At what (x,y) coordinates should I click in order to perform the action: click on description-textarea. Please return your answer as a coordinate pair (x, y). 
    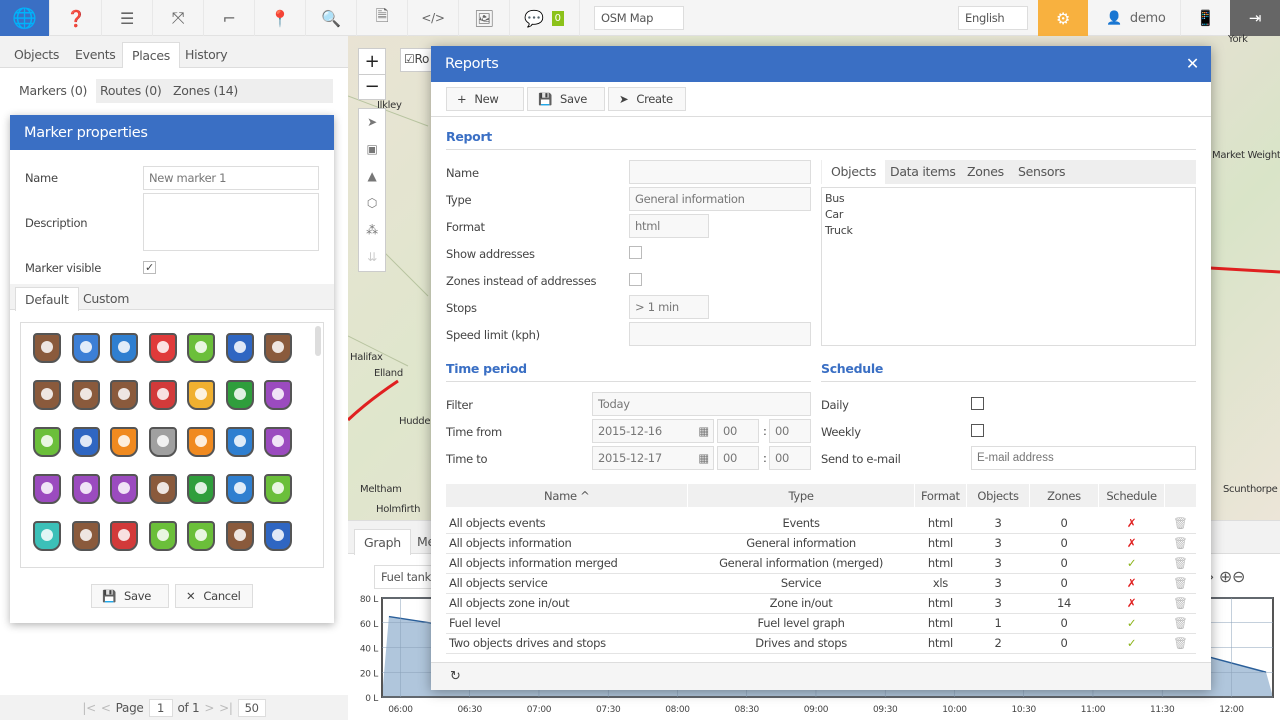
    Looking at the image, I should click on (231, 222).